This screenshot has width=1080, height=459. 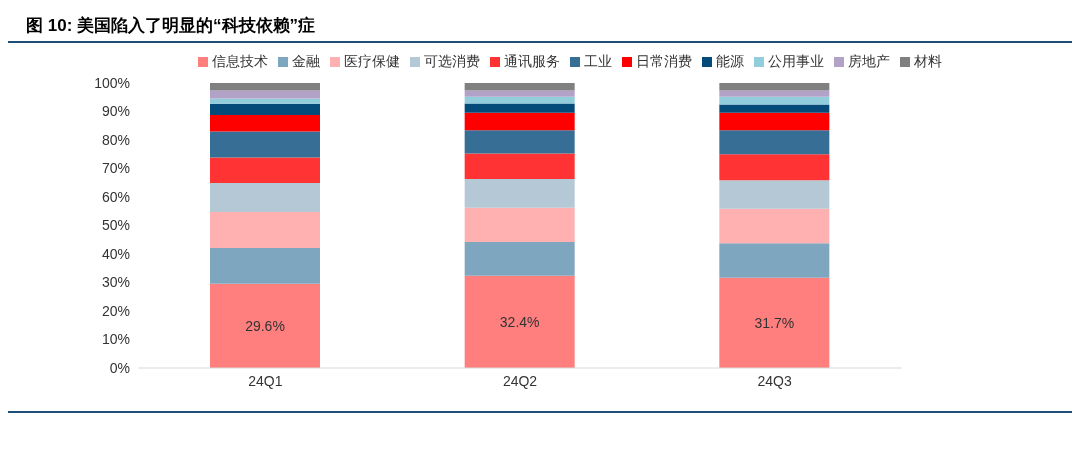 I want to click on y-tick-label: 30%, so click(x=115, y=282).